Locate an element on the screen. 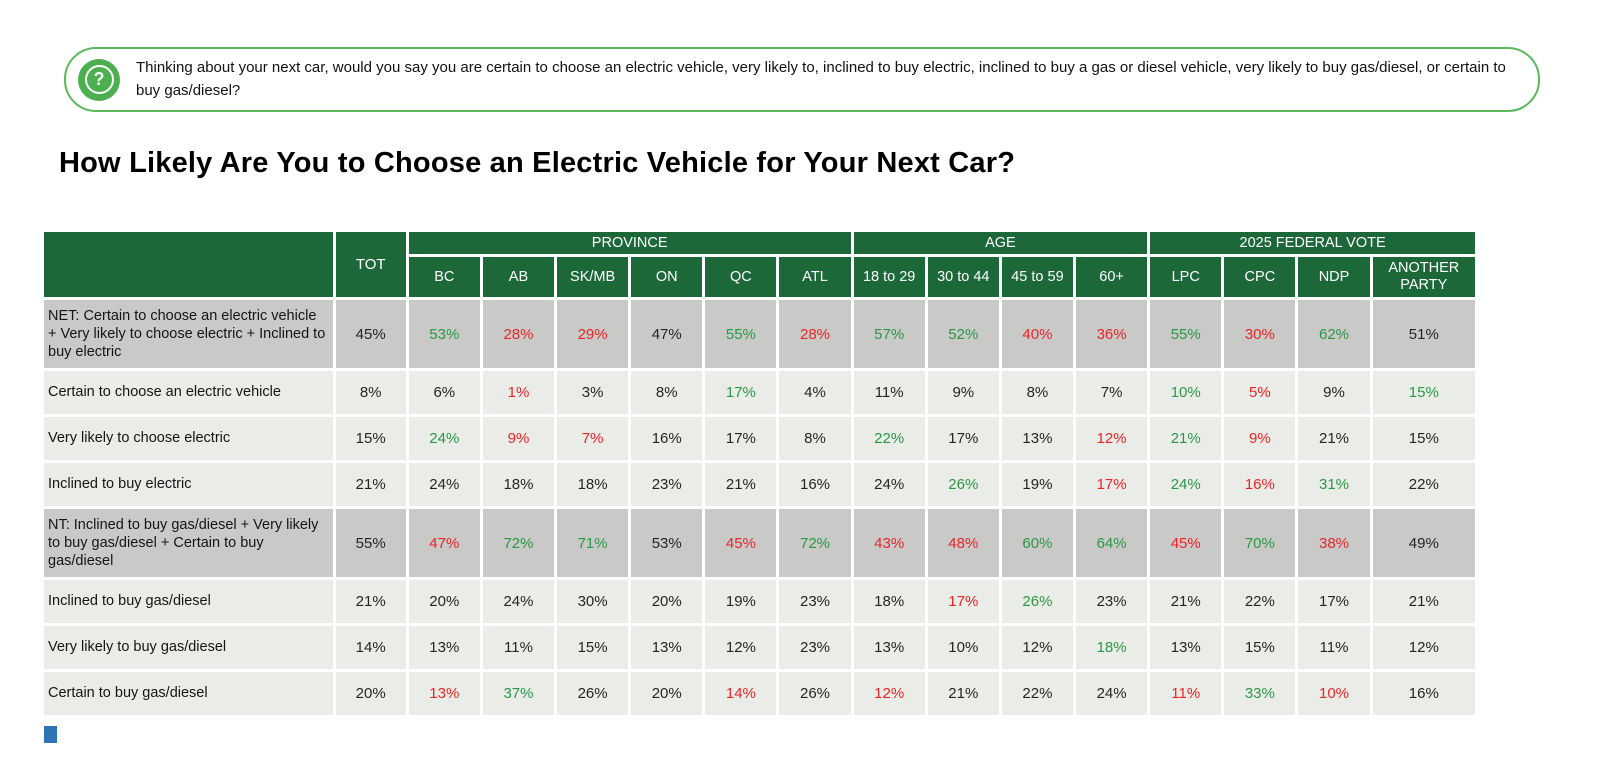  column-group-header: PROVINCE is located at coordinates (629, 243).